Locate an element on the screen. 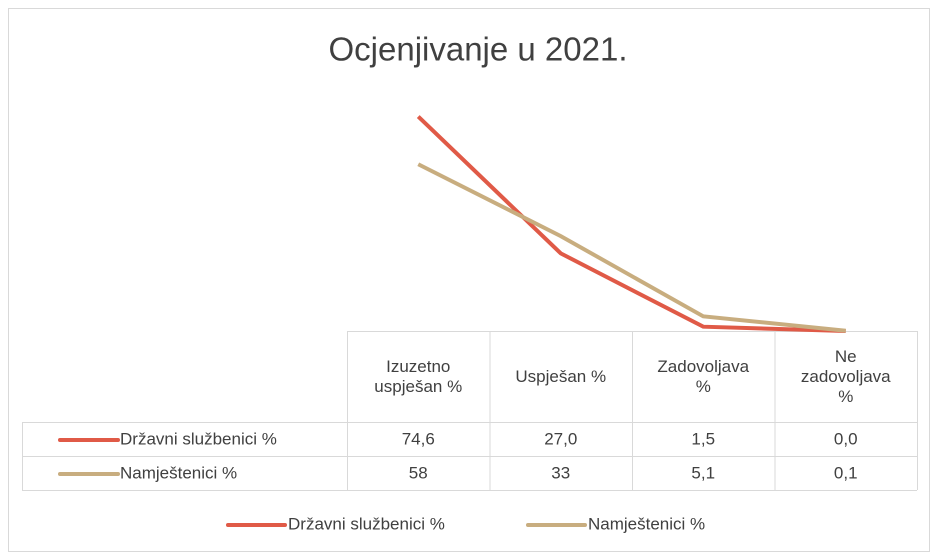 This screenshot has height=556, width=935. category-text: Izuzetno uspješan % is located at coordinates (418, 376).